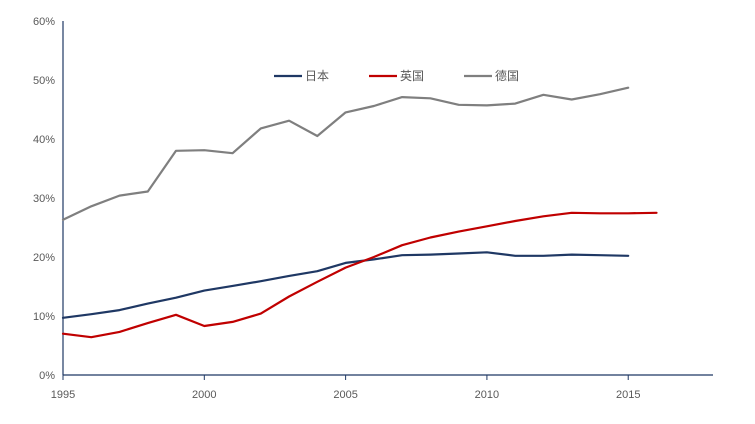  What do you see at coordinates (382, 387) in the screenshot?
I see `x-axis: 1995 2000 2005 2010 2015` at bounding box center [382, 387].